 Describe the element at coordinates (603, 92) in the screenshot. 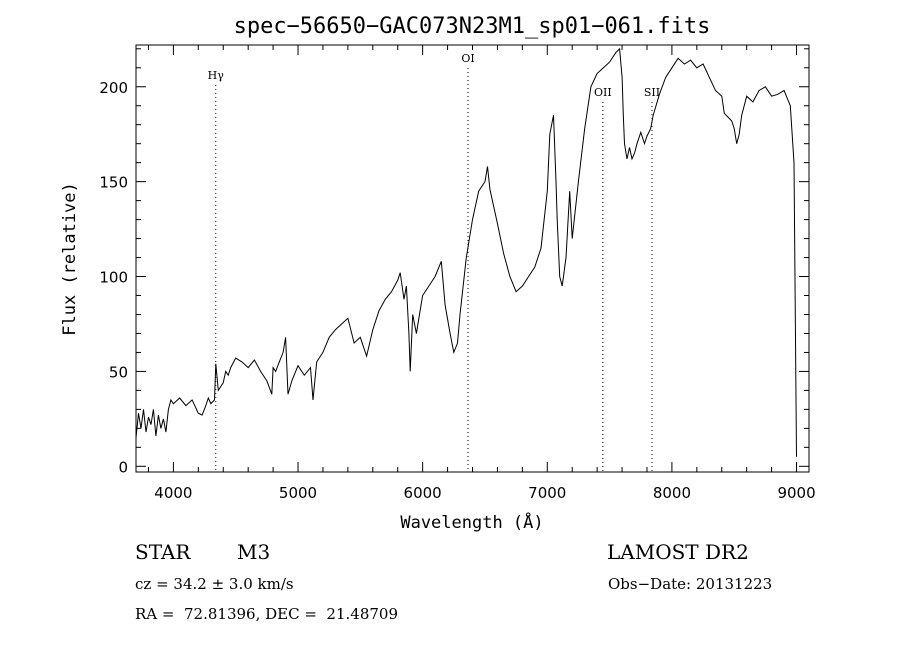

I see `line-marker-label: OII` at that location.